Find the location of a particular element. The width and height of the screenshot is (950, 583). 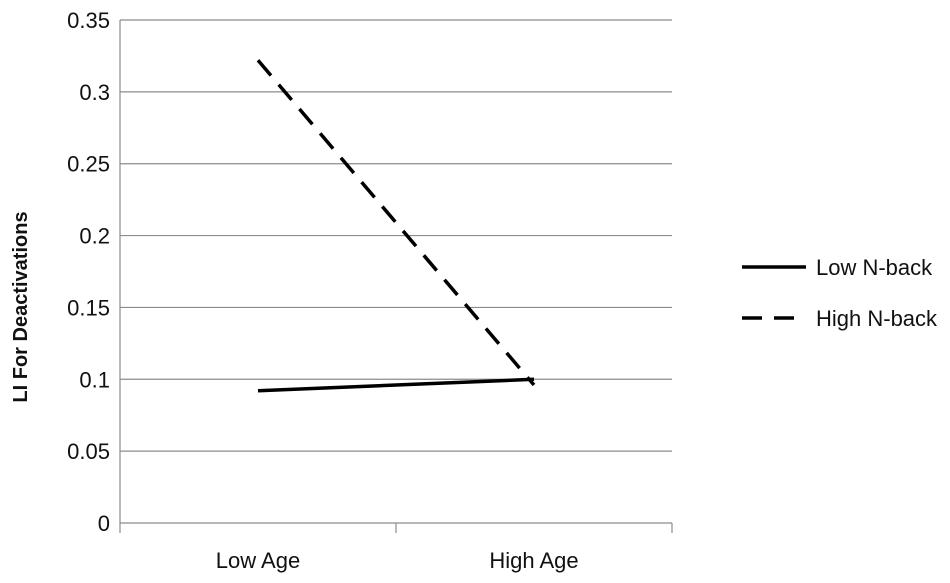

legend-label: High N-back is located at coordinates (877, 318).